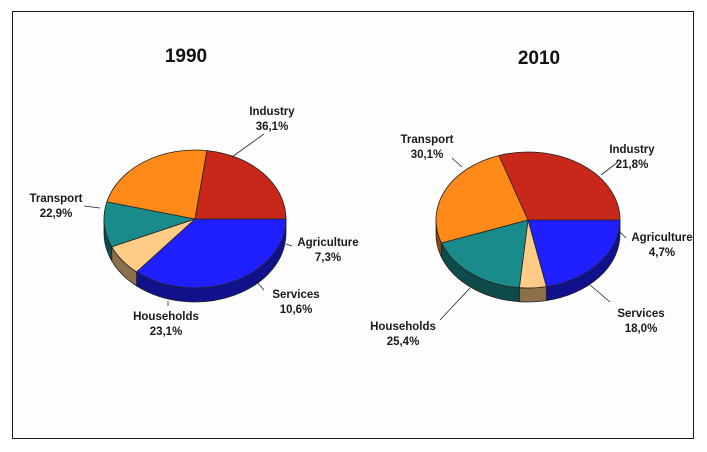 The image size is (707, 452). Describe the element at coordinates (482, 199) in the screenshot. I see `pie-2010-slice-households` at that location.